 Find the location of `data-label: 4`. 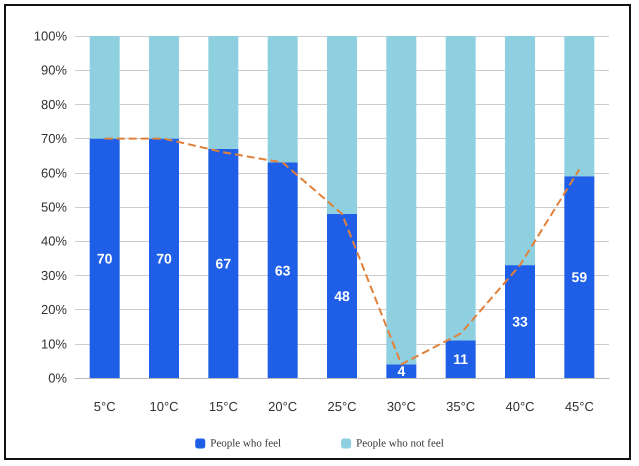

data-label: 4 is located at coordinates (401, 371).